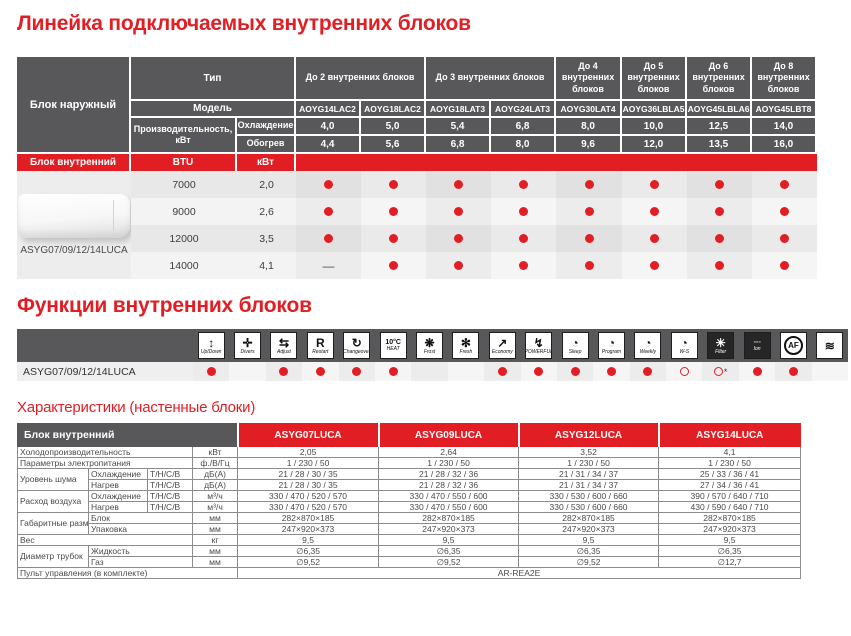 This screenshot has width=851, height=636. Describe the element at coordinates (757, 345) in the screenshot. I see `ion-cell: ◦◦◦ Ion` at that location.